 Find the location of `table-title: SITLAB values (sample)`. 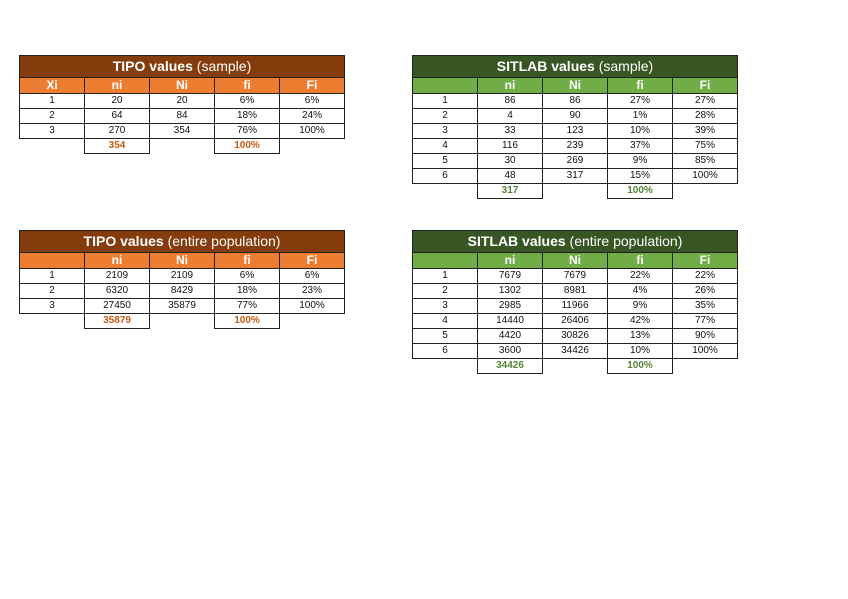

table-title: SITLAB values (sample) is located at coordinates (575, 66).